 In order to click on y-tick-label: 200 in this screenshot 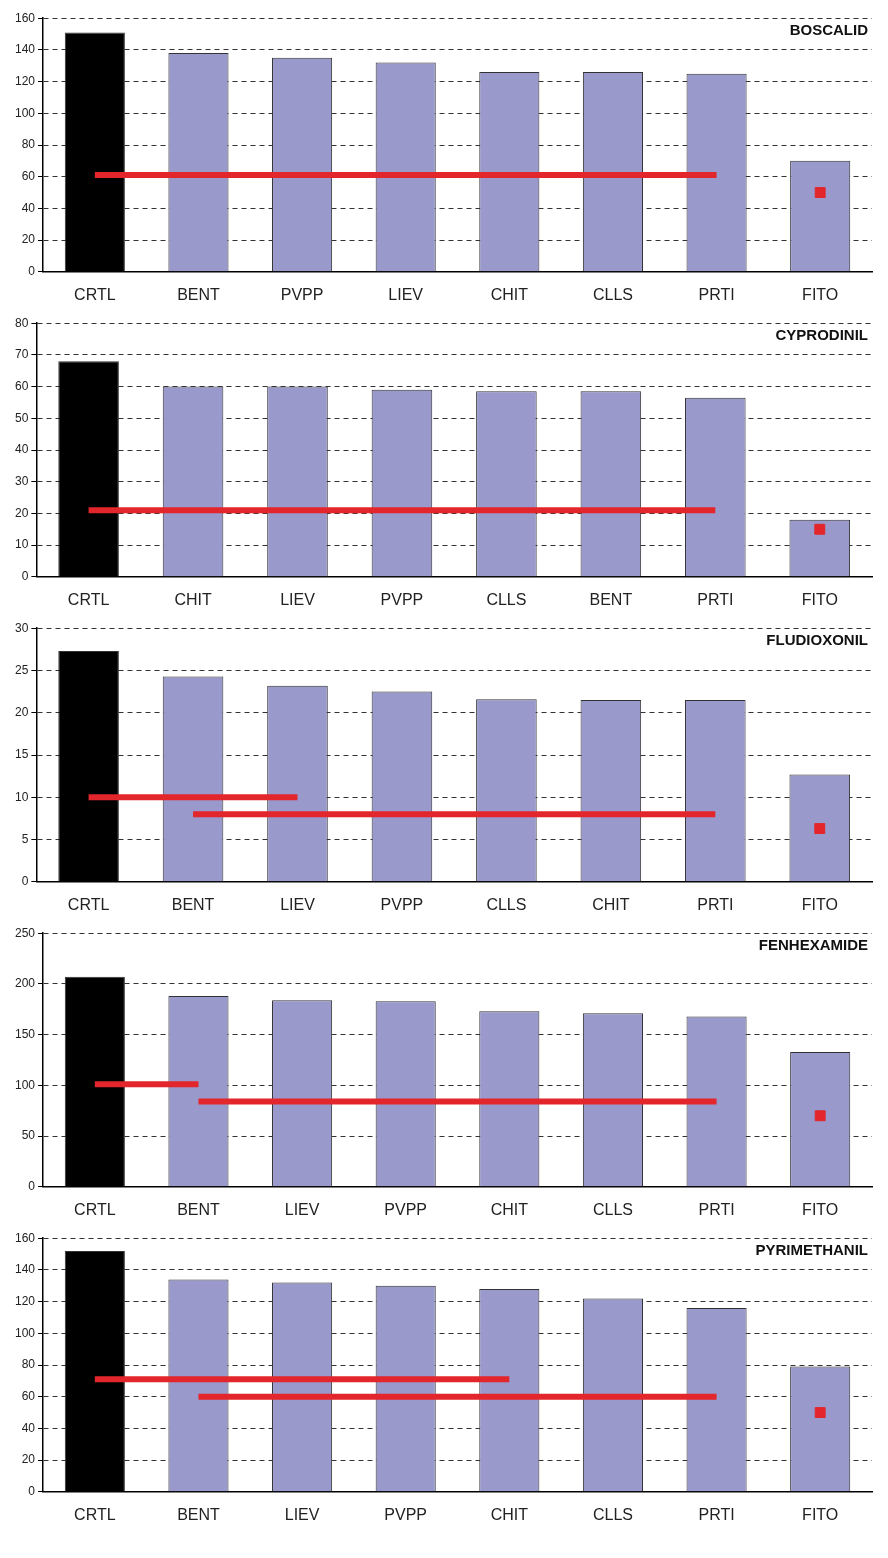, I will do `click(25, 983)`.